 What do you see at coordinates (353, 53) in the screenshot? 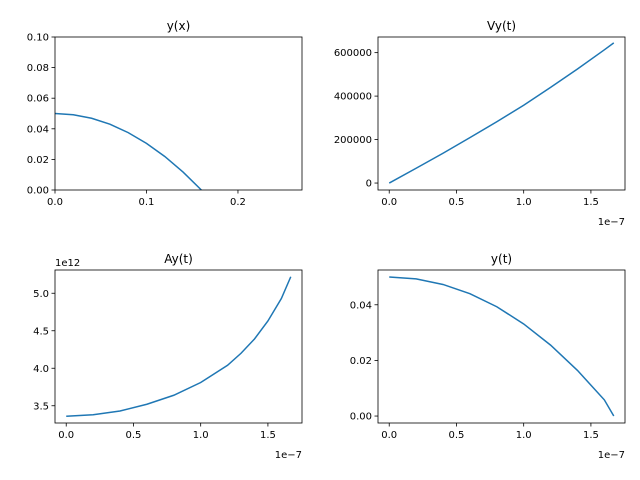
I see `y-tick-label: 600000` at bounding box center [353, 53].